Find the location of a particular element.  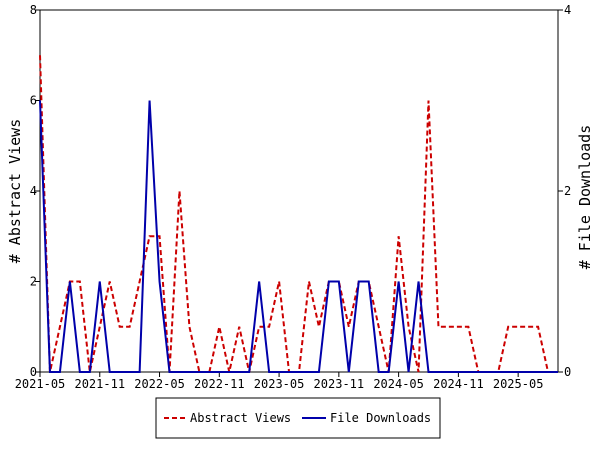

x-tick-label: 2023-05 is located at coordinates (279, 384).